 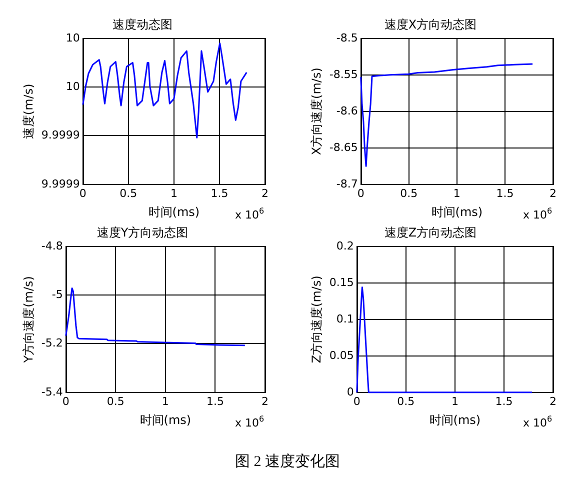 What do you see at coordinates (142, 232) in the screenshot?
I see `chart-title: 速度Y方向动态图` at bounding box center [142, 232].